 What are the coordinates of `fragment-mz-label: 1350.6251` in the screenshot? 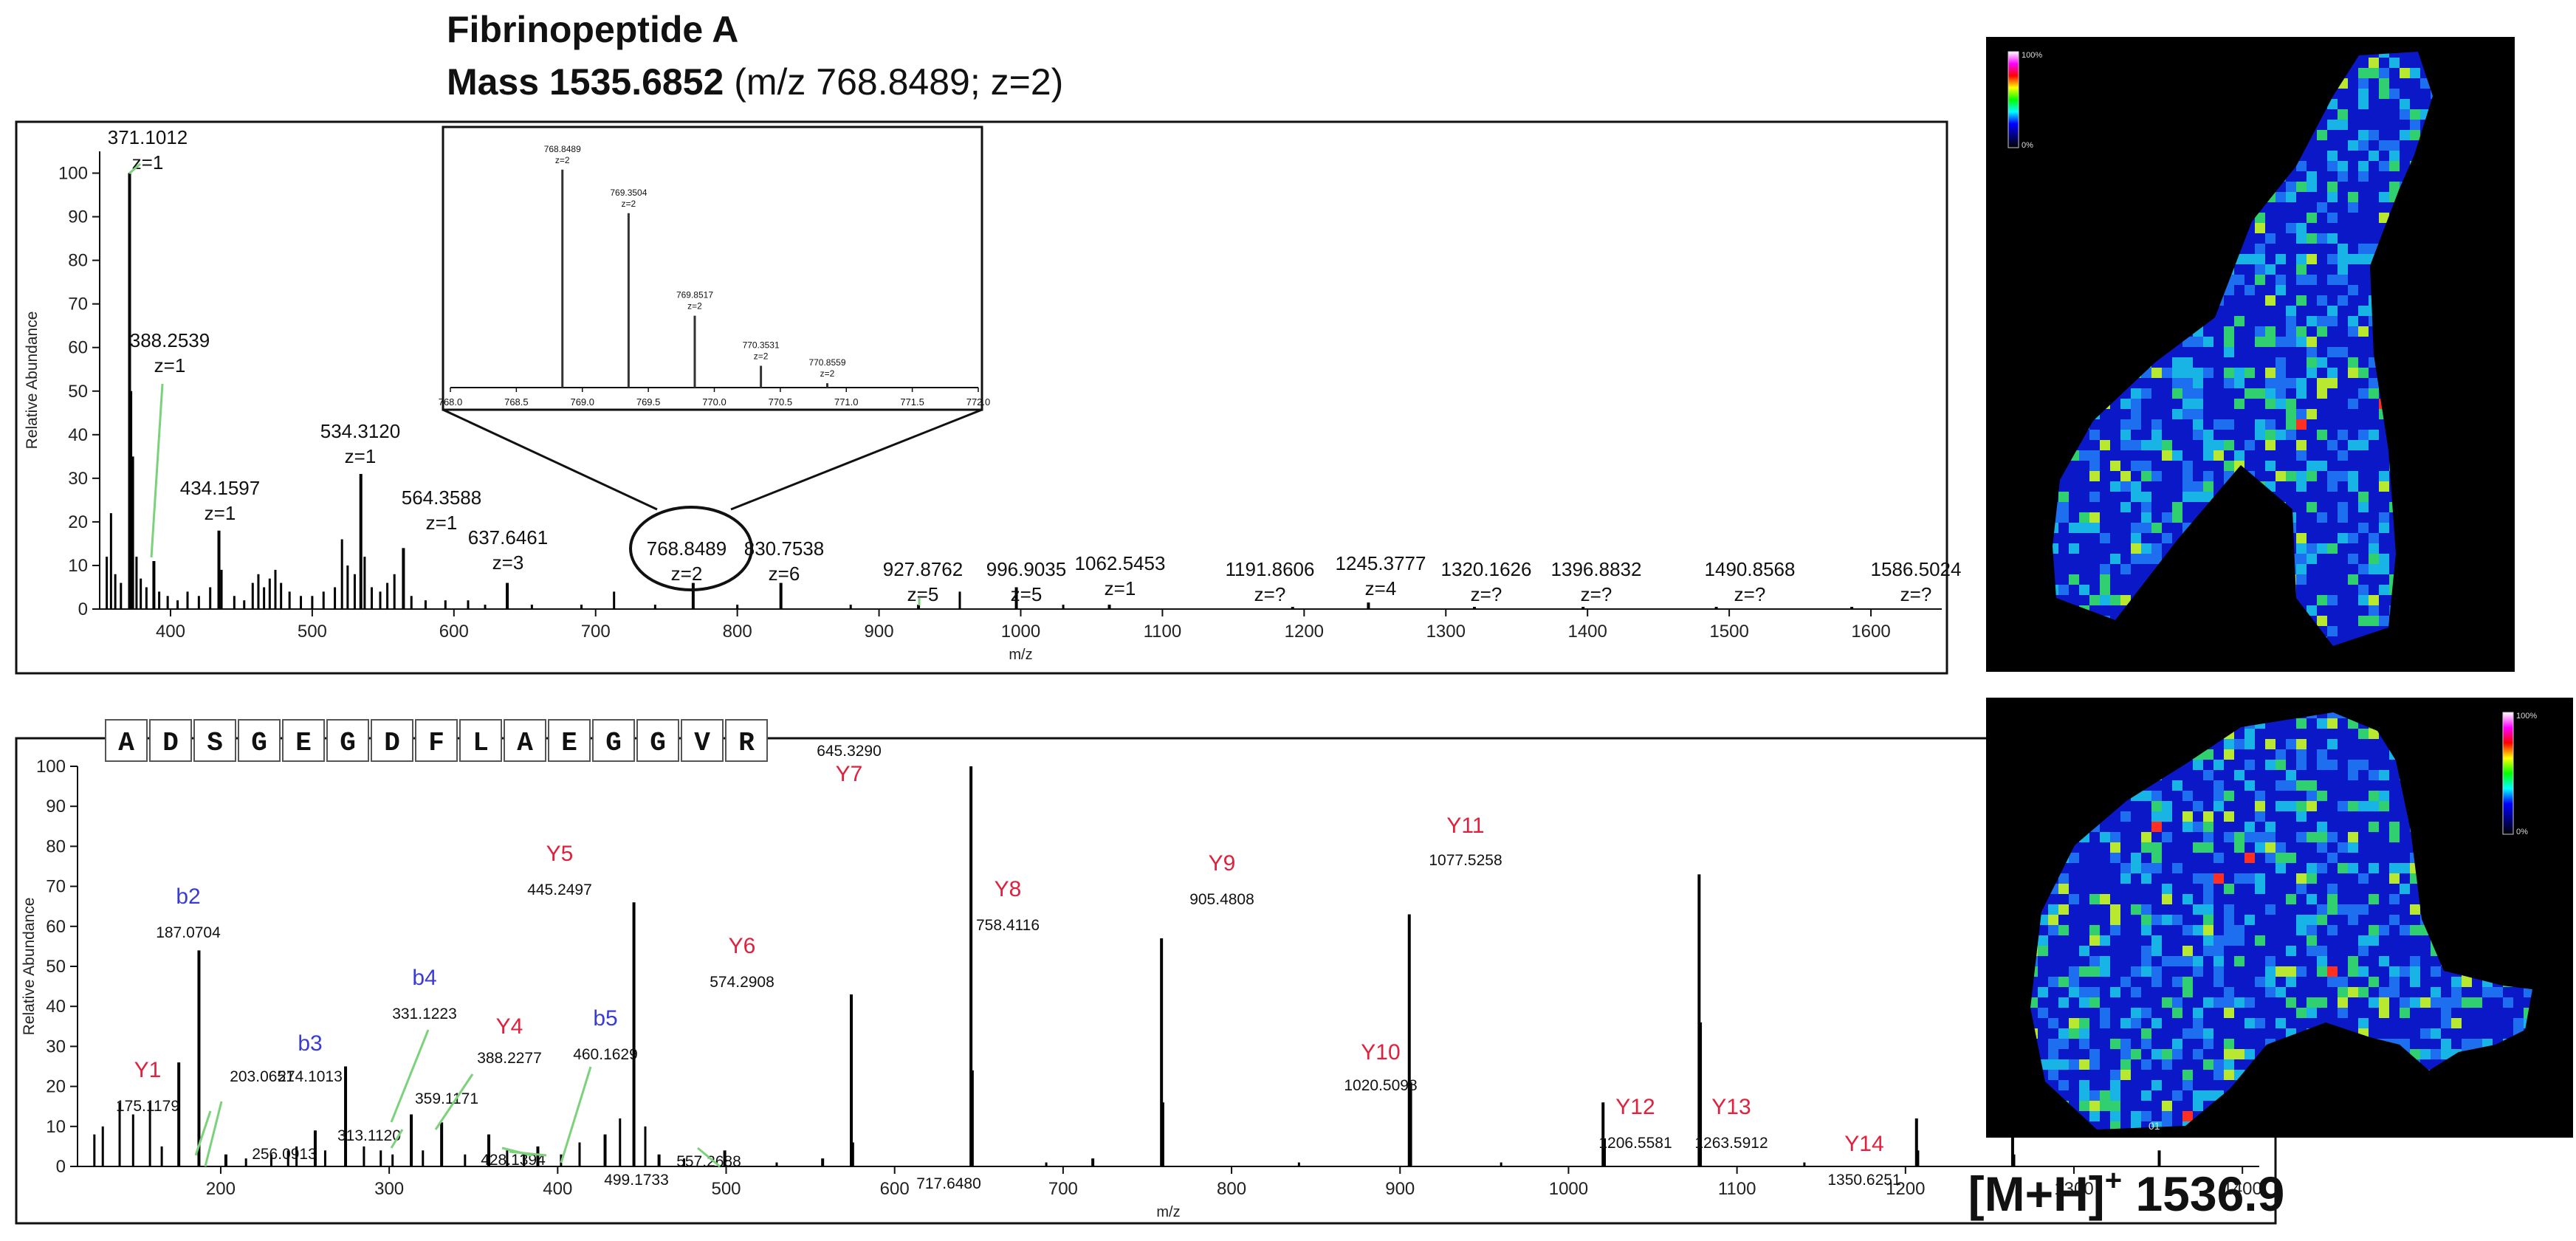 It's located at (1863, 1180).